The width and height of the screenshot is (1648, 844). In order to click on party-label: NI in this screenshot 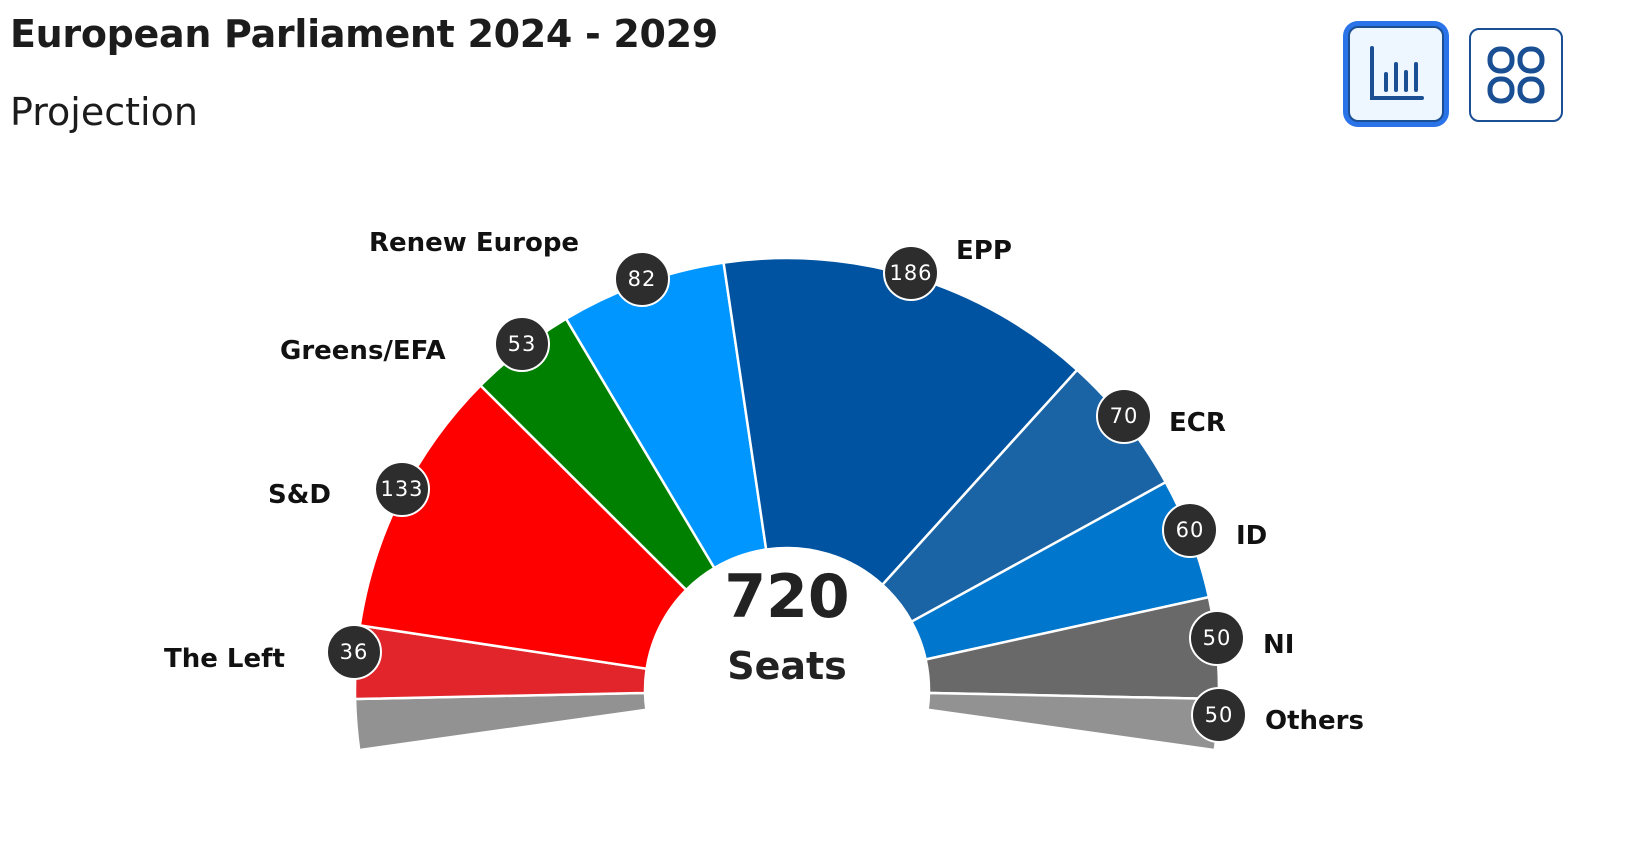, I will do `click(1279, 645)`.